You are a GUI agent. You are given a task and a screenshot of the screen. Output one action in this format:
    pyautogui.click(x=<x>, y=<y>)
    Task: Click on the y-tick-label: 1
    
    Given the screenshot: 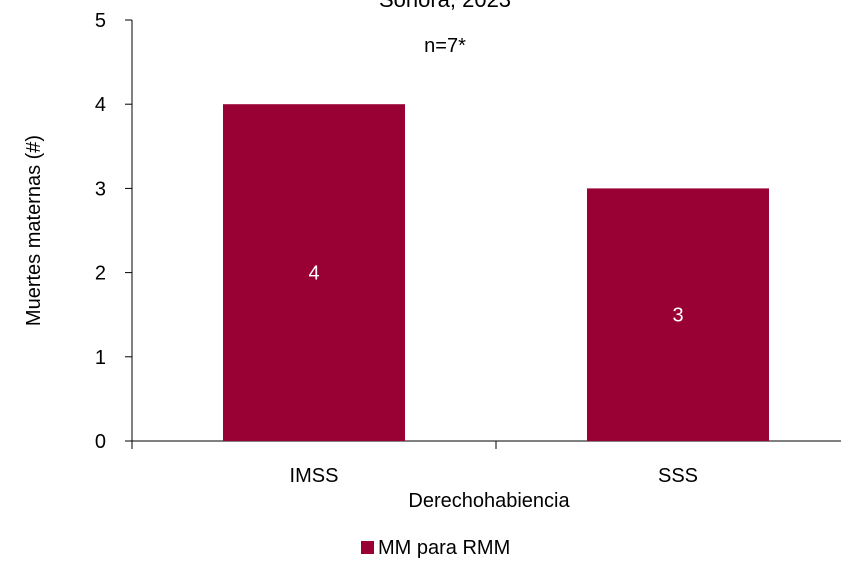 What is the action you would take?
    pyautogui.click(x=100, y=358)
    